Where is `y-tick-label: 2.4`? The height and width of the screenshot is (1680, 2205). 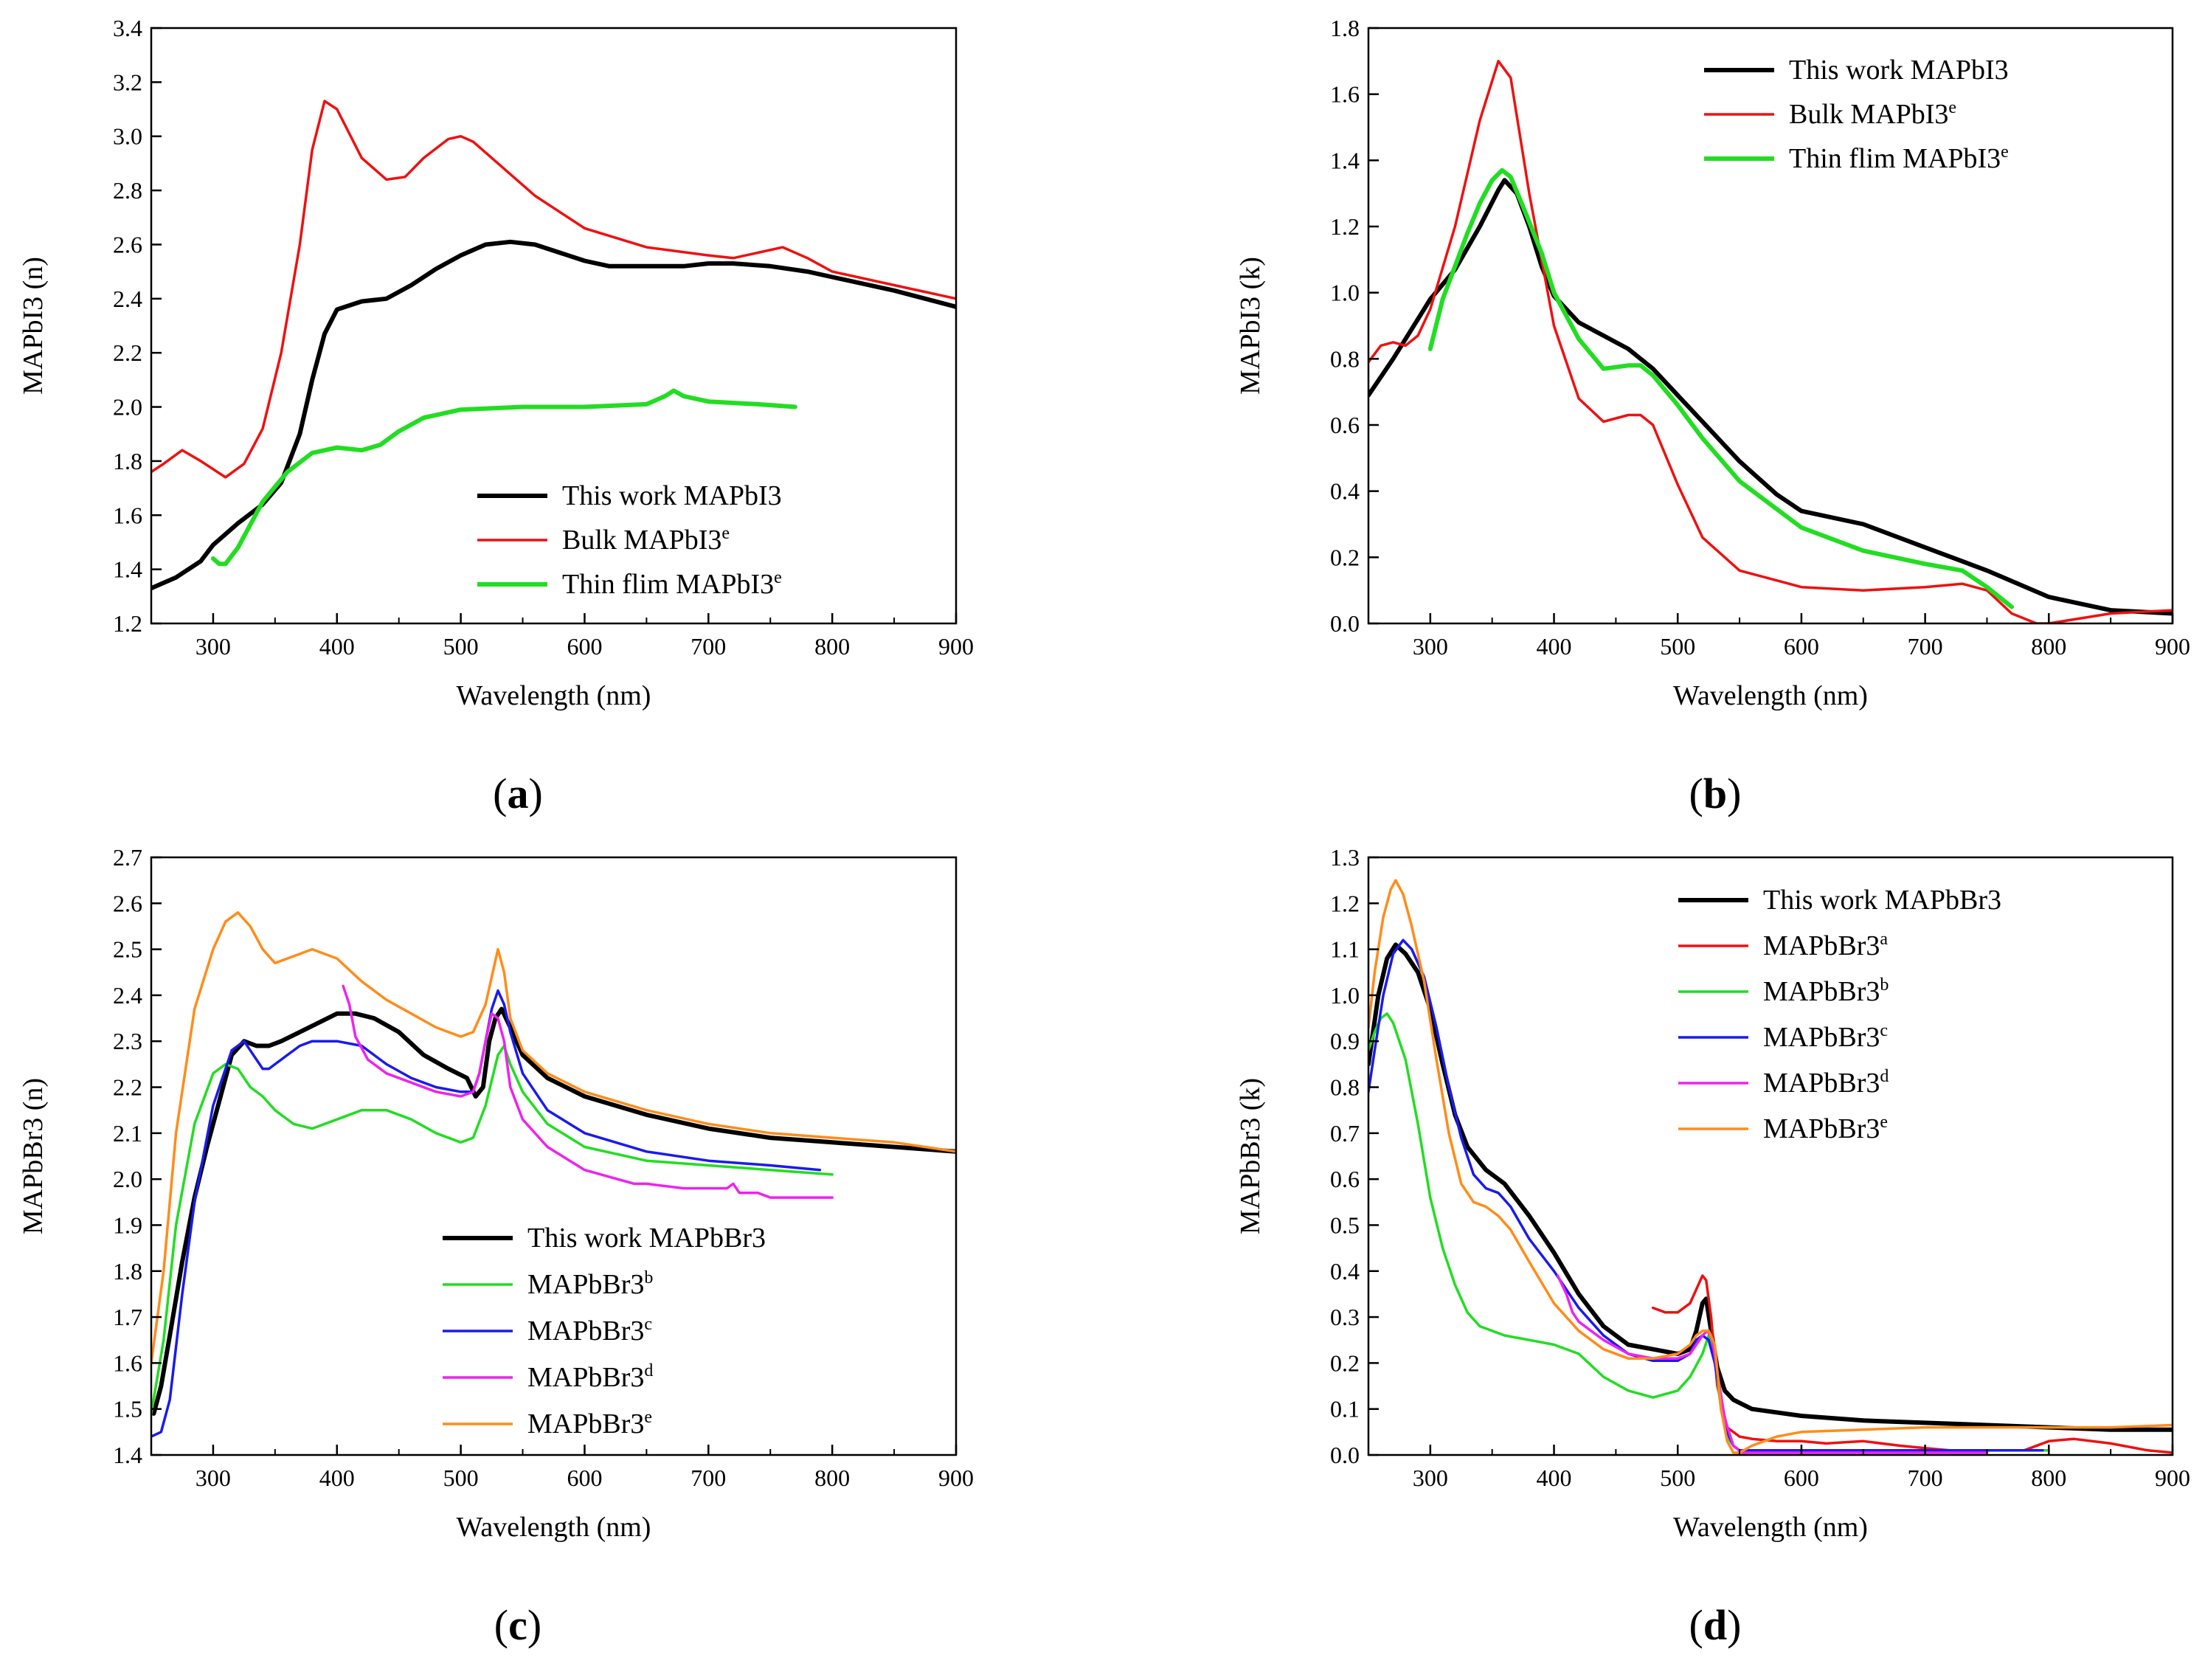
y-tick-label: 2.4 is located at coordinates (128, 299).